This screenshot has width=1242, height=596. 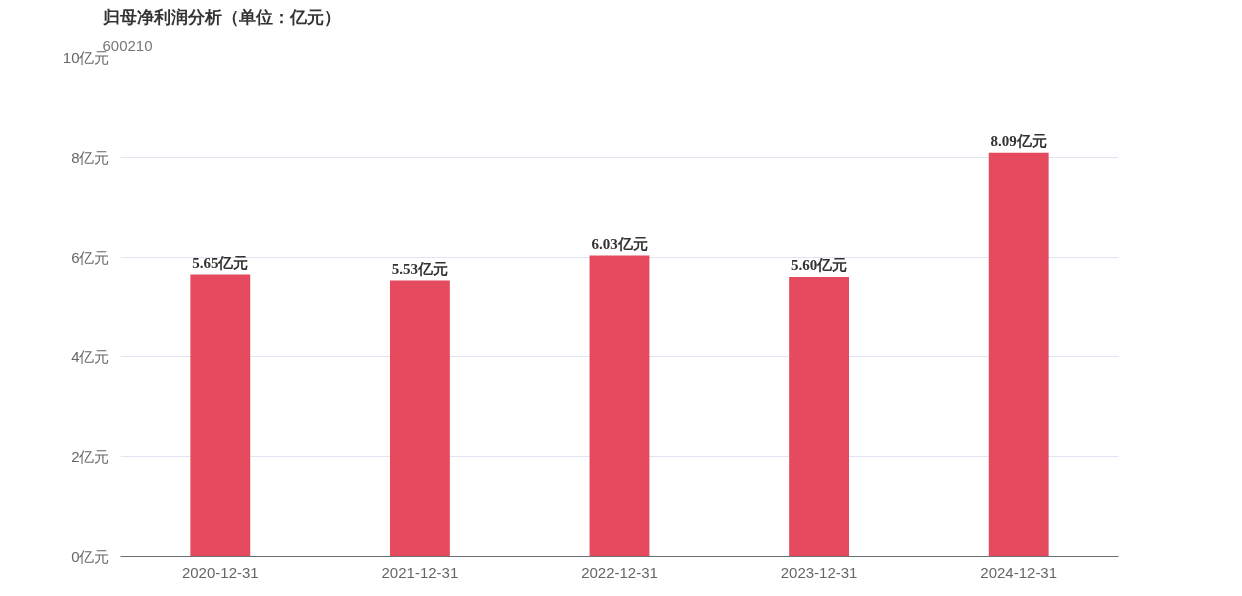 I want to click on chart-title: 归母净利润分析（单位：亿元）, so click(x=221, y=17).